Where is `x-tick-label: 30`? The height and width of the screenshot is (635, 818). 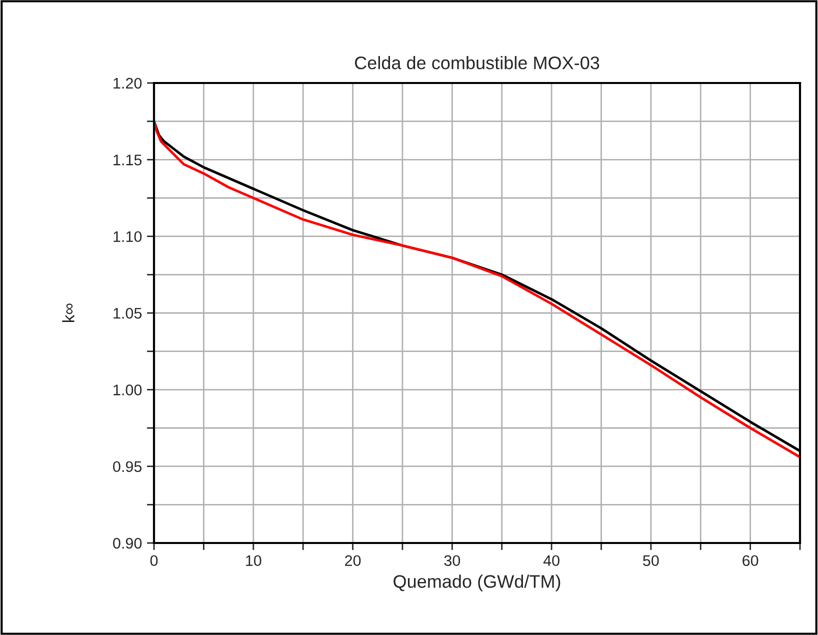 x-tick-label: 30 is located at coordinates (452, 560).